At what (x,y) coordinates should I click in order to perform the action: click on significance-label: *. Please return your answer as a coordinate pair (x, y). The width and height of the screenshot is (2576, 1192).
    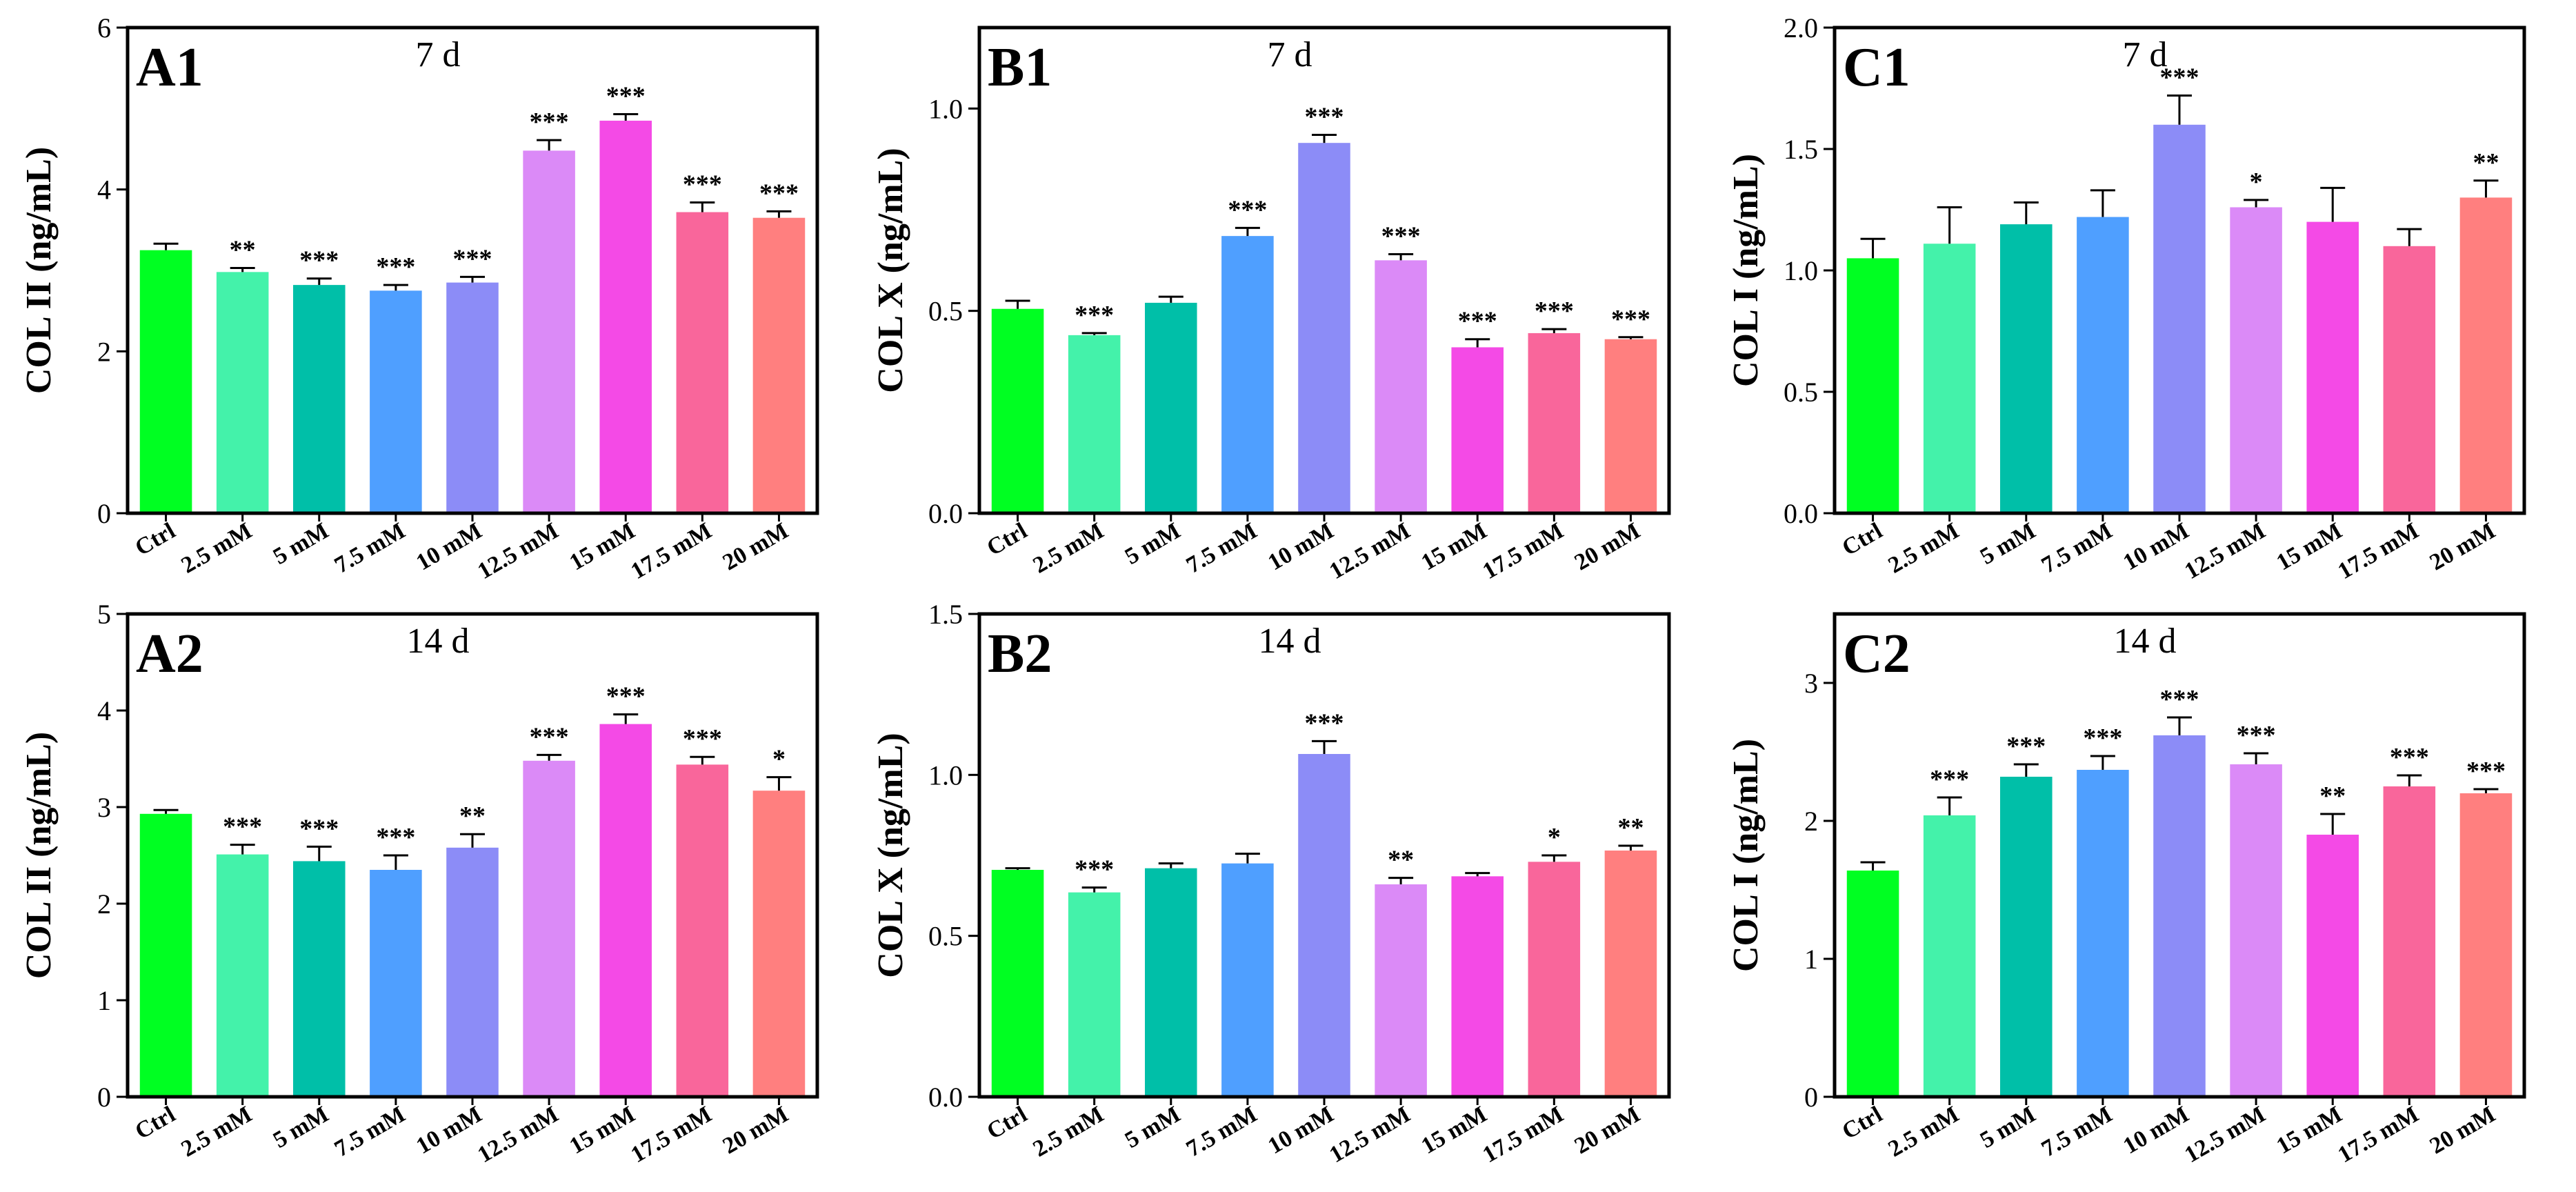
    Looking at the image, I should click on (2256, 182).